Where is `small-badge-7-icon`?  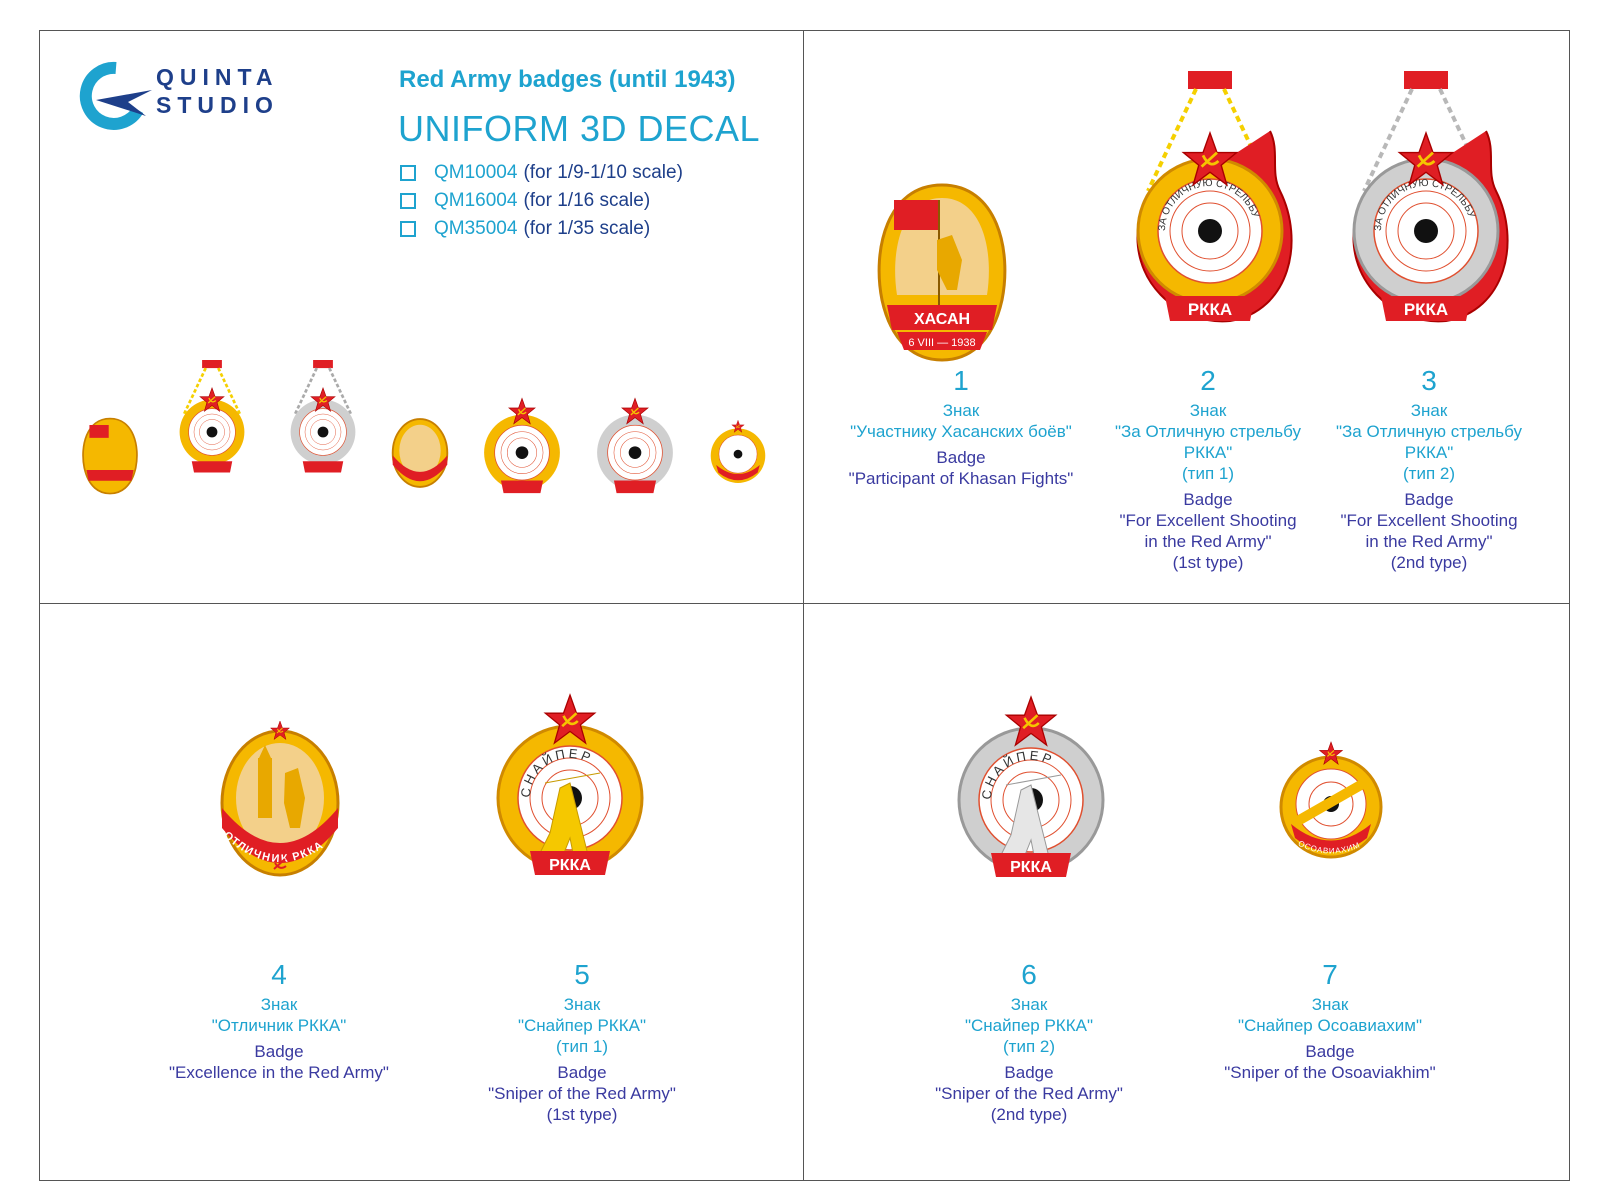
small-badge-7-icon is located at coordinates (738, 451).